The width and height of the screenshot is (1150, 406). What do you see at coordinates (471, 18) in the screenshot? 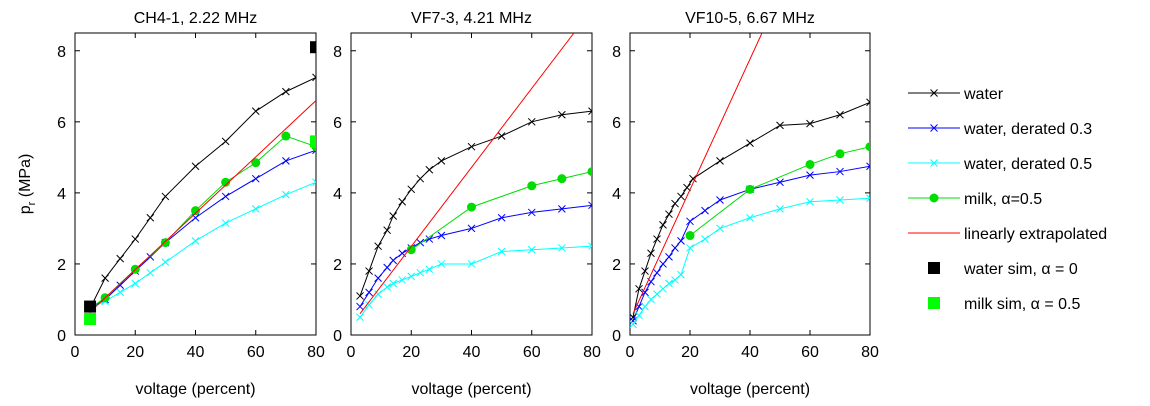
I see `panel-title: VF7-3, 4.21 MHz` at bounding box center [471, 18].